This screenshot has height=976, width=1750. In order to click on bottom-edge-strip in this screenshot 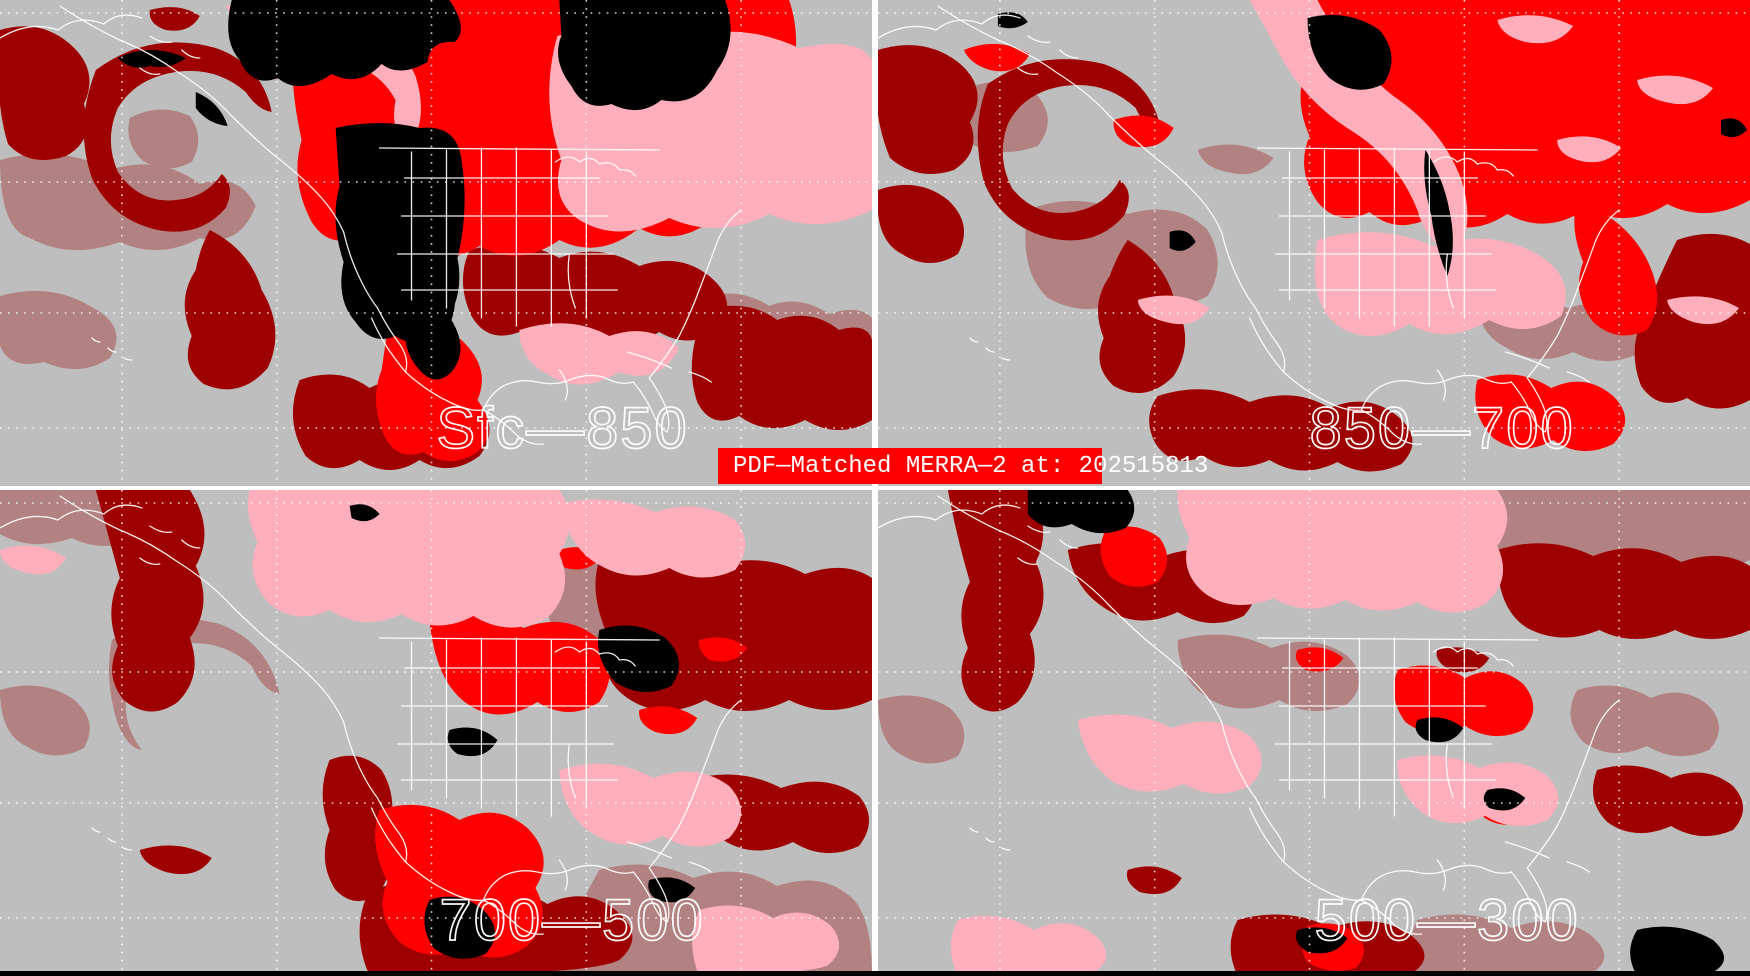, I will do `click(875, 973)`.